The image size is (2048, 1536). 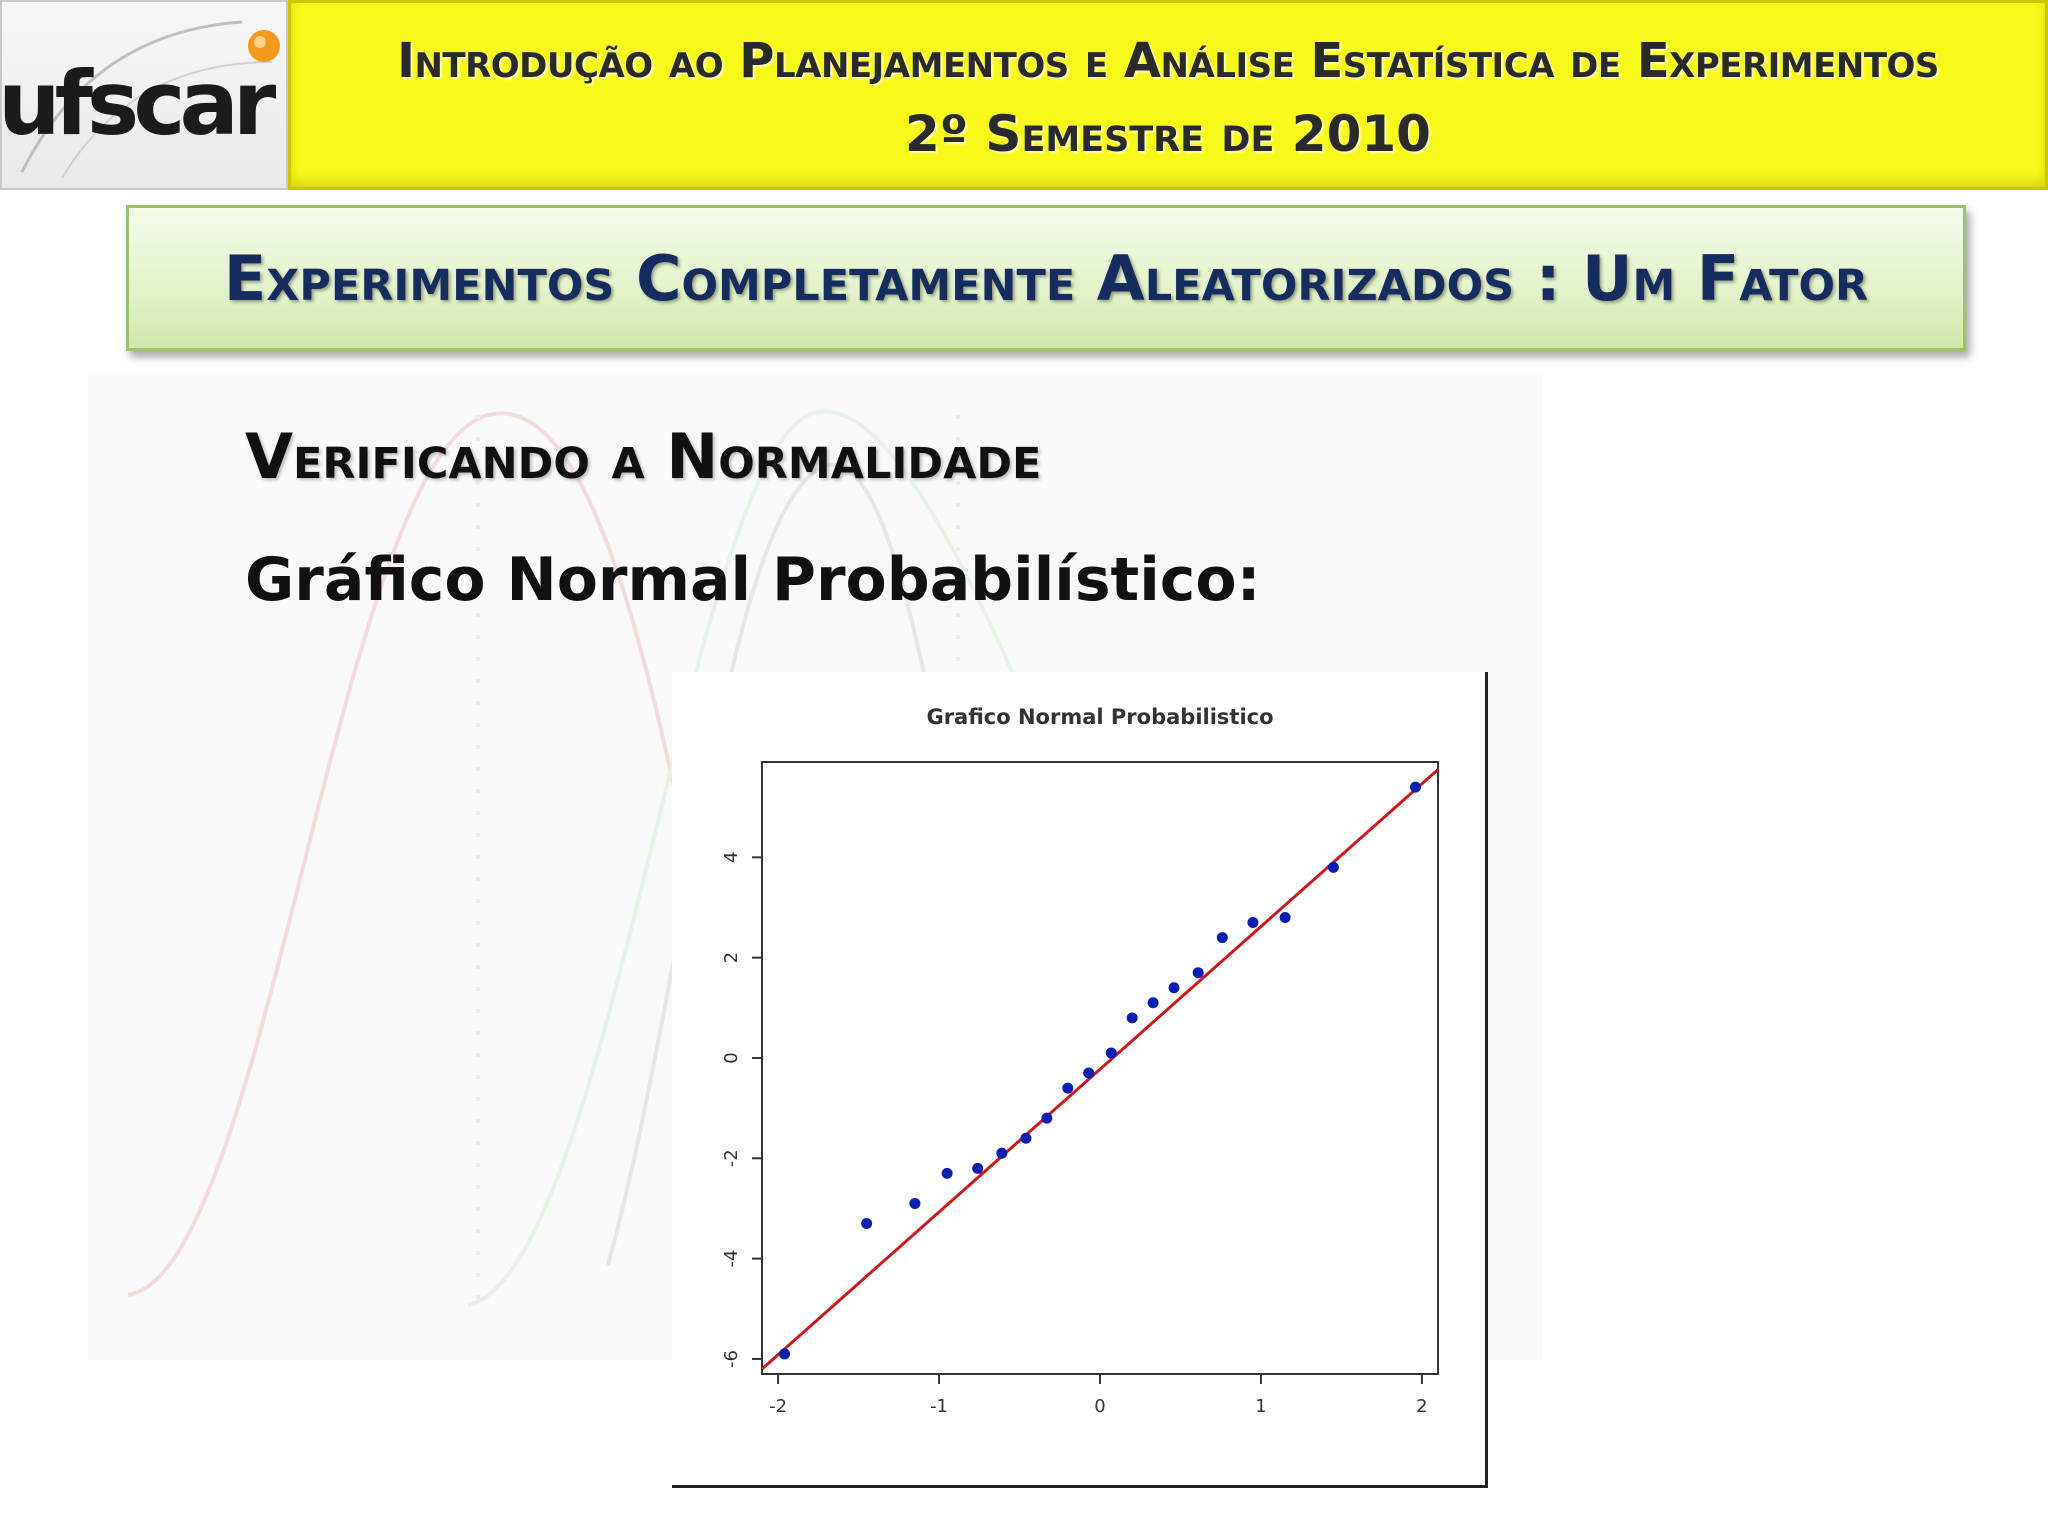 I want to click on ufscar-logo-icon: ufscar, so click(x=141, y=99).